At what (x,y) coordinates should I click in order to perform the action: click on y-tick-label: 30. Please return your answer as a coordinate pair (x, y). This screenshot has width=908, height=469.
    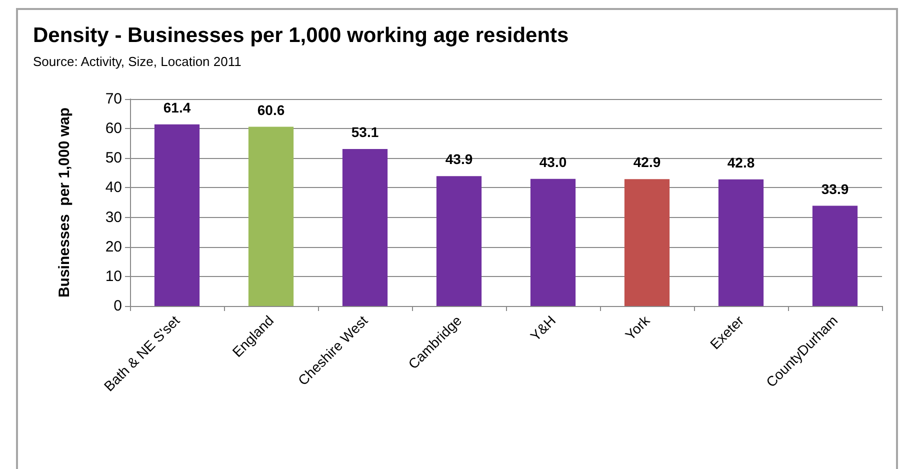
    Looking at the image, I should click on (113, 217).